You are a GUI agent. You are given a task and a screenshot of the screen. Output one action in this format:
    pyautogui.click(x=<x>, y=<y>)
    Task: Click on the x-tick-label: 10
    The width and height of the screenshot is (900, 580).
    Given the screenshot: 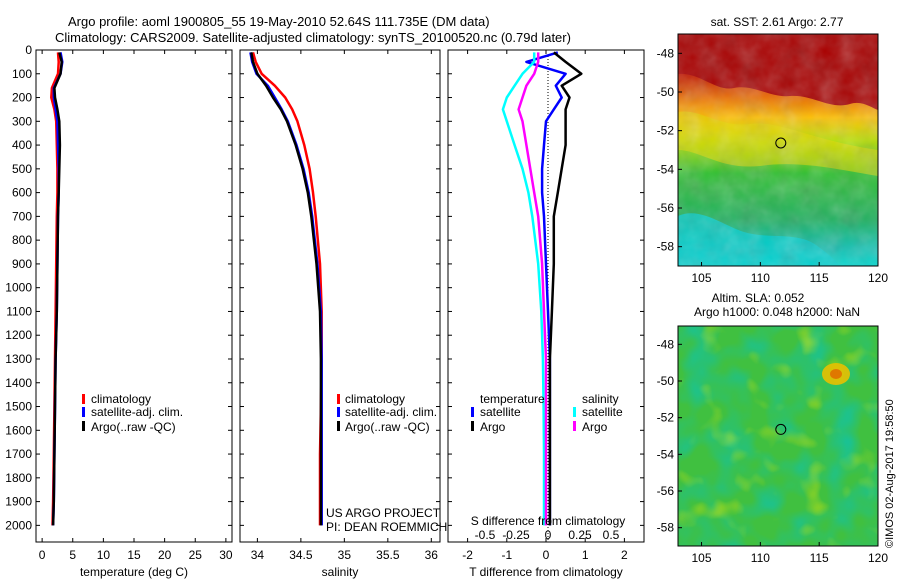 What is the action you would take?
    pyautogui.click(x=104, y=555)
    